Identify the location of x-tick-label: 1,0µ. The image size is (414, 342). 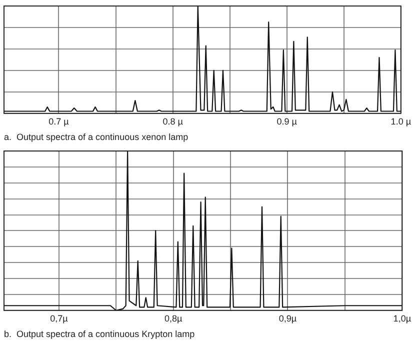
(402, 318).